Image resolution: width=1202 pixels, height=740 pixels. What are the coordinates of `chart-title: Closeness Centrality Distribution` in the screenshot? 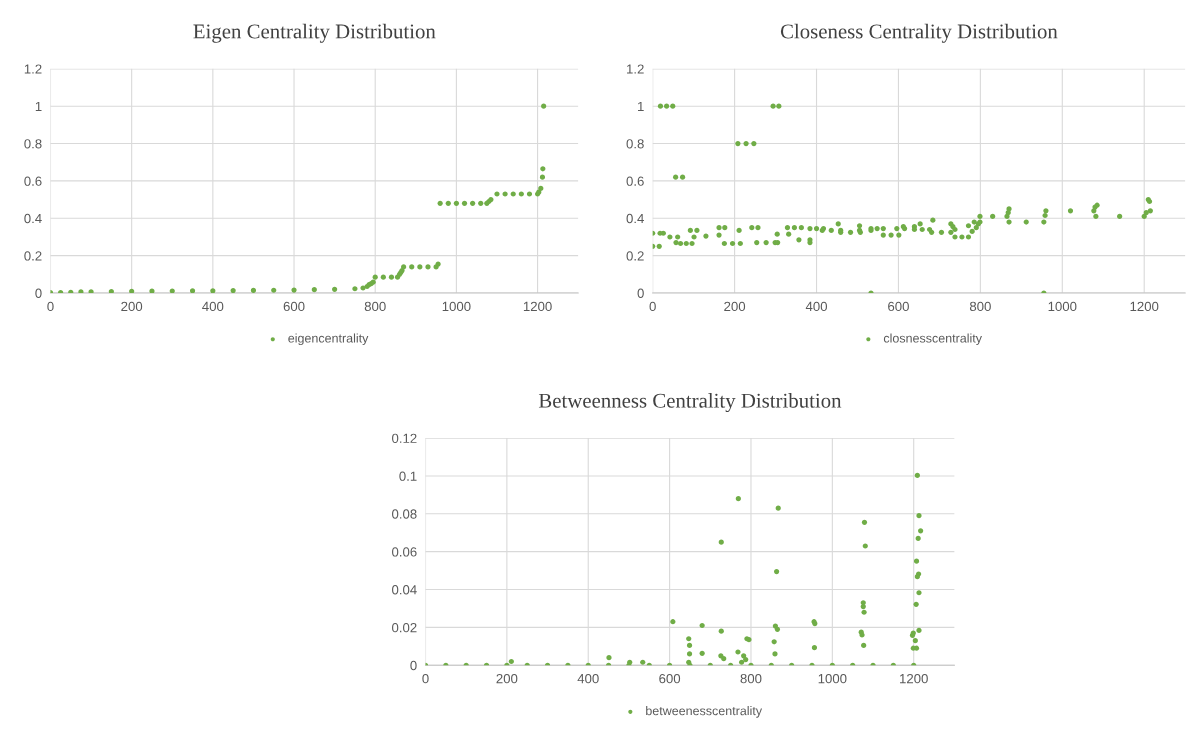 It's located at (919, 33).